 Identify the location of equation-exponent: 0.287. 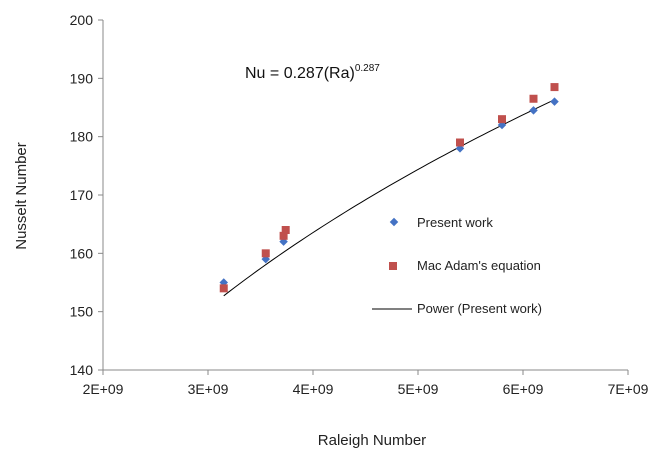
(367, 68).